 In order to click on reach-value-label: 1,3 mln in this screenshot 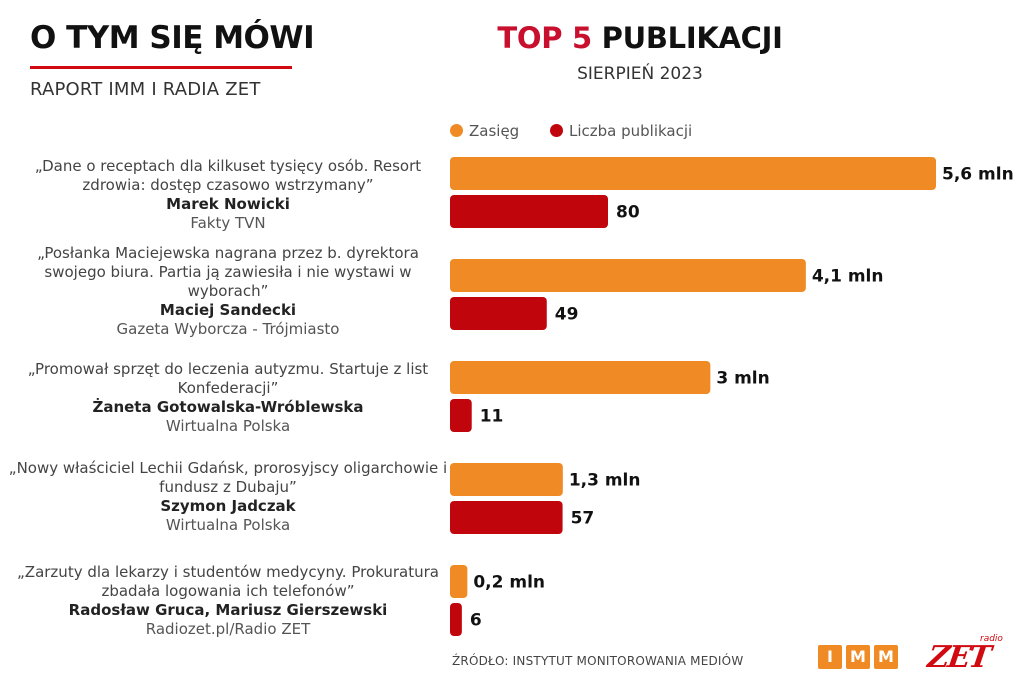, I will do `click(605, 481)`.